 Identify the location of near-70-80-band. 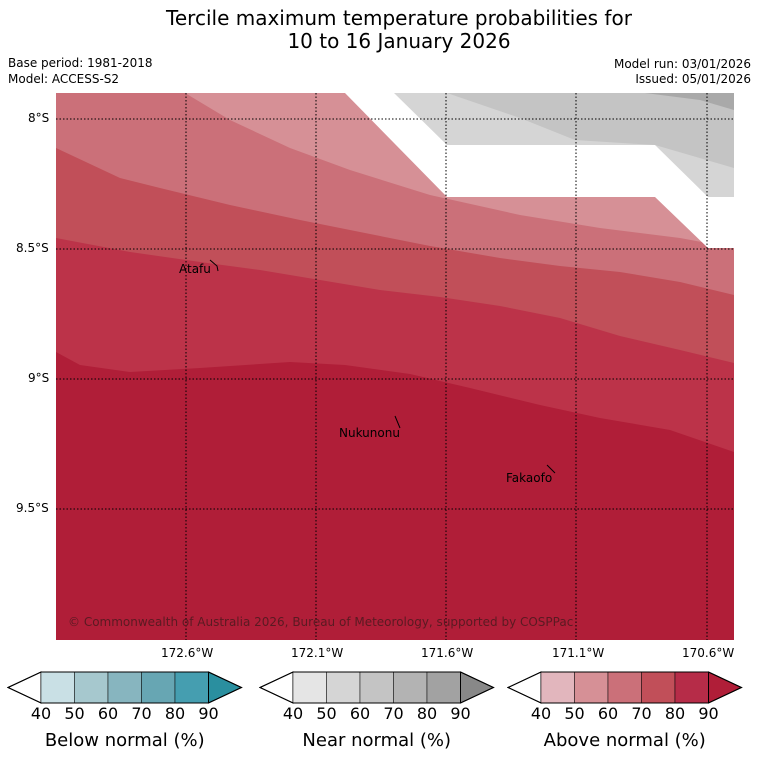
(689, 101).